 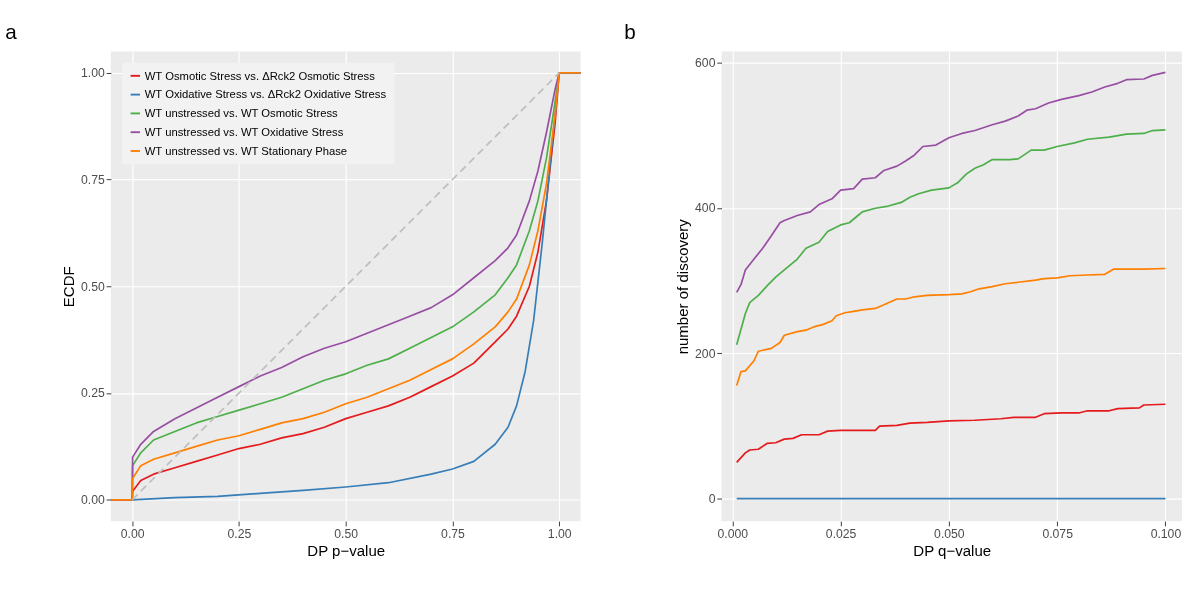 I want to click on y-tick-label: 600, so click(x=705, y=63).